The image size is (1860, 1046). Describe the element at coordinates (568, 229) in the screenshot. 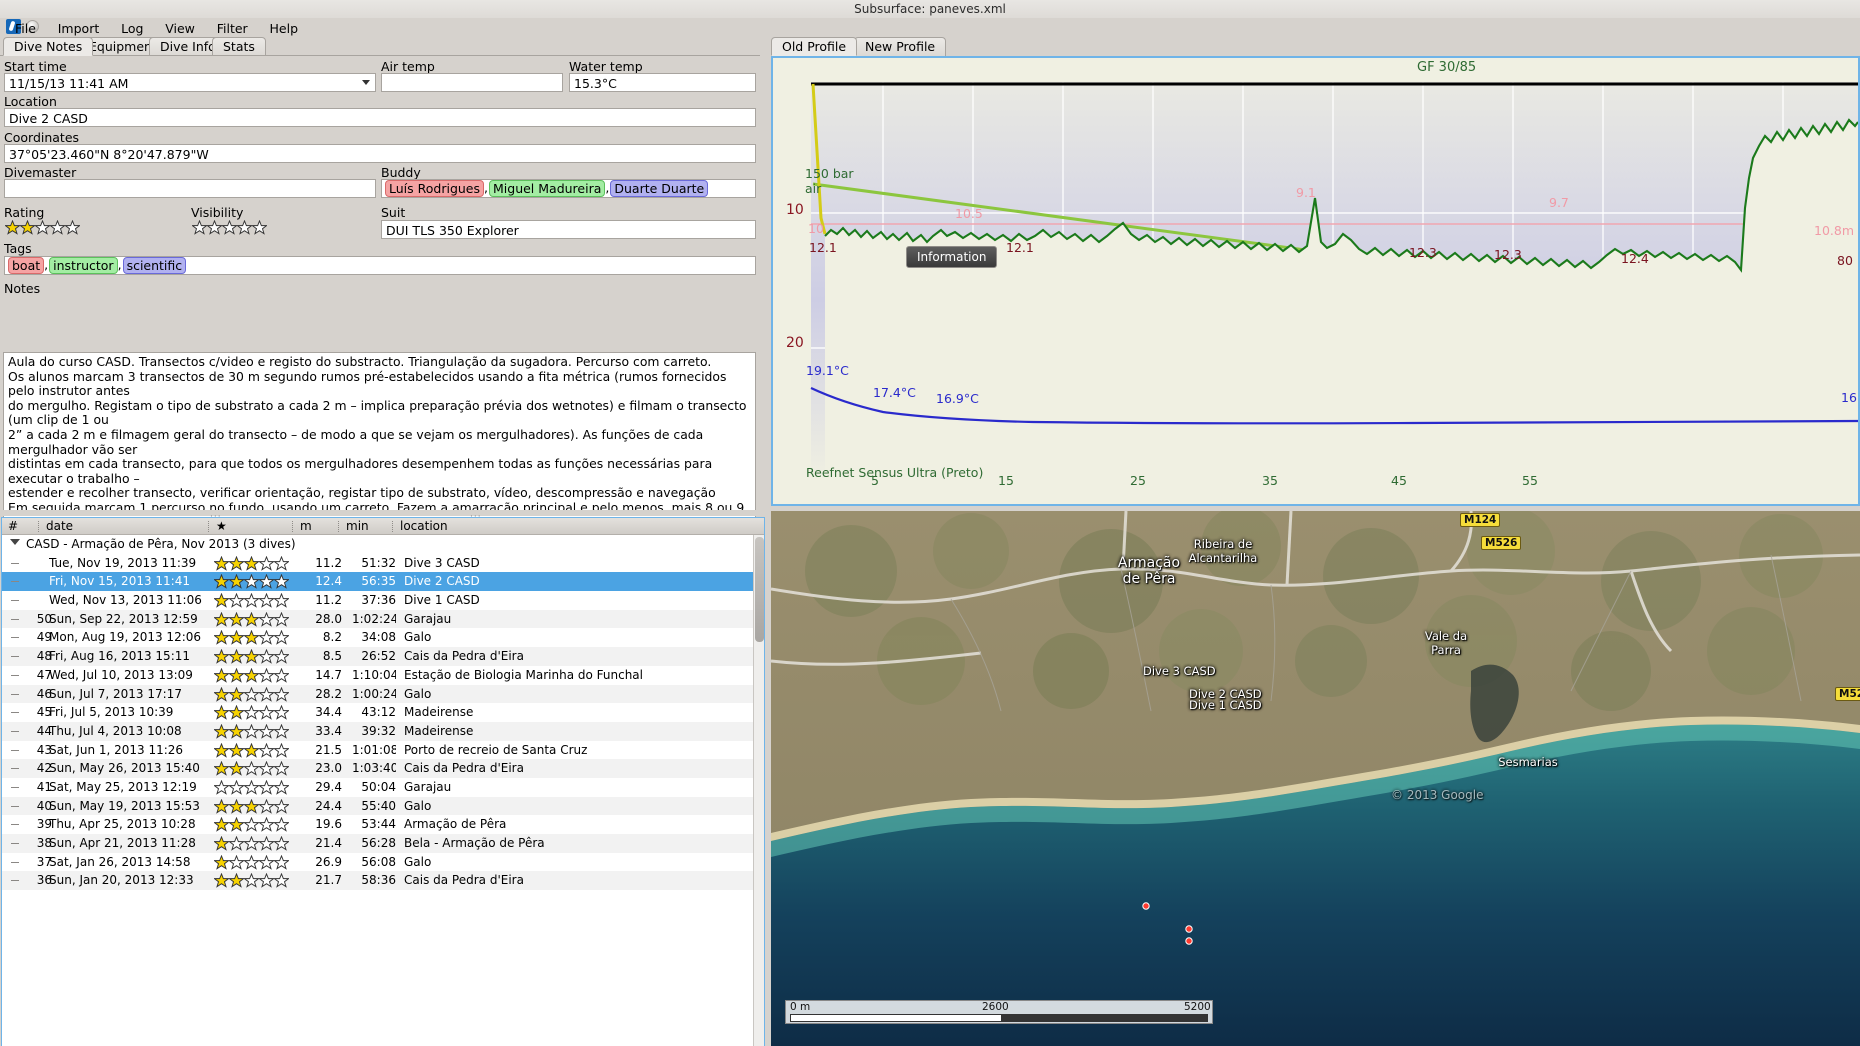

I see `suit-input: DUI TLS 350 Explorer` at that location.